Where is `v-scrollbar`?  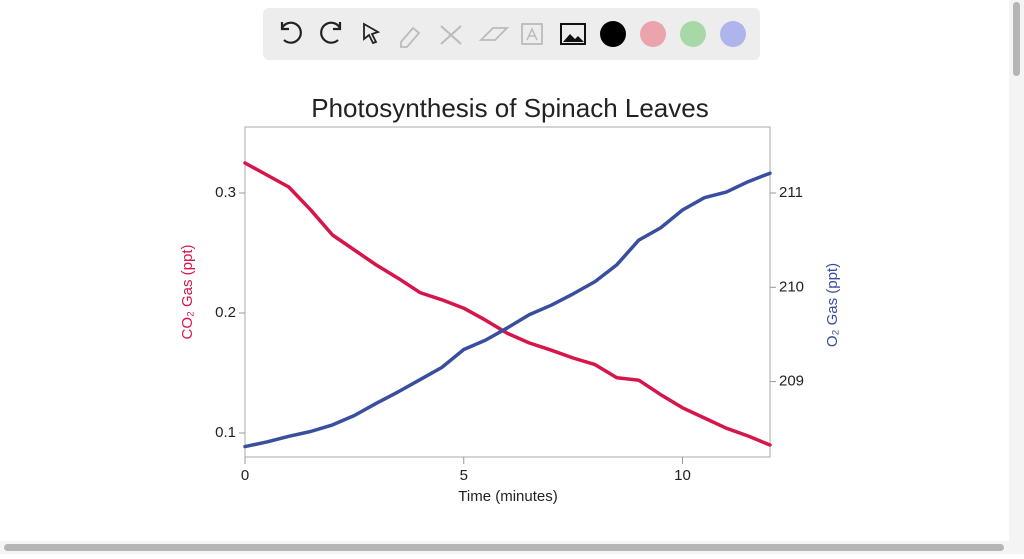 v-scrollbar is located at coordinates (1016, 277).